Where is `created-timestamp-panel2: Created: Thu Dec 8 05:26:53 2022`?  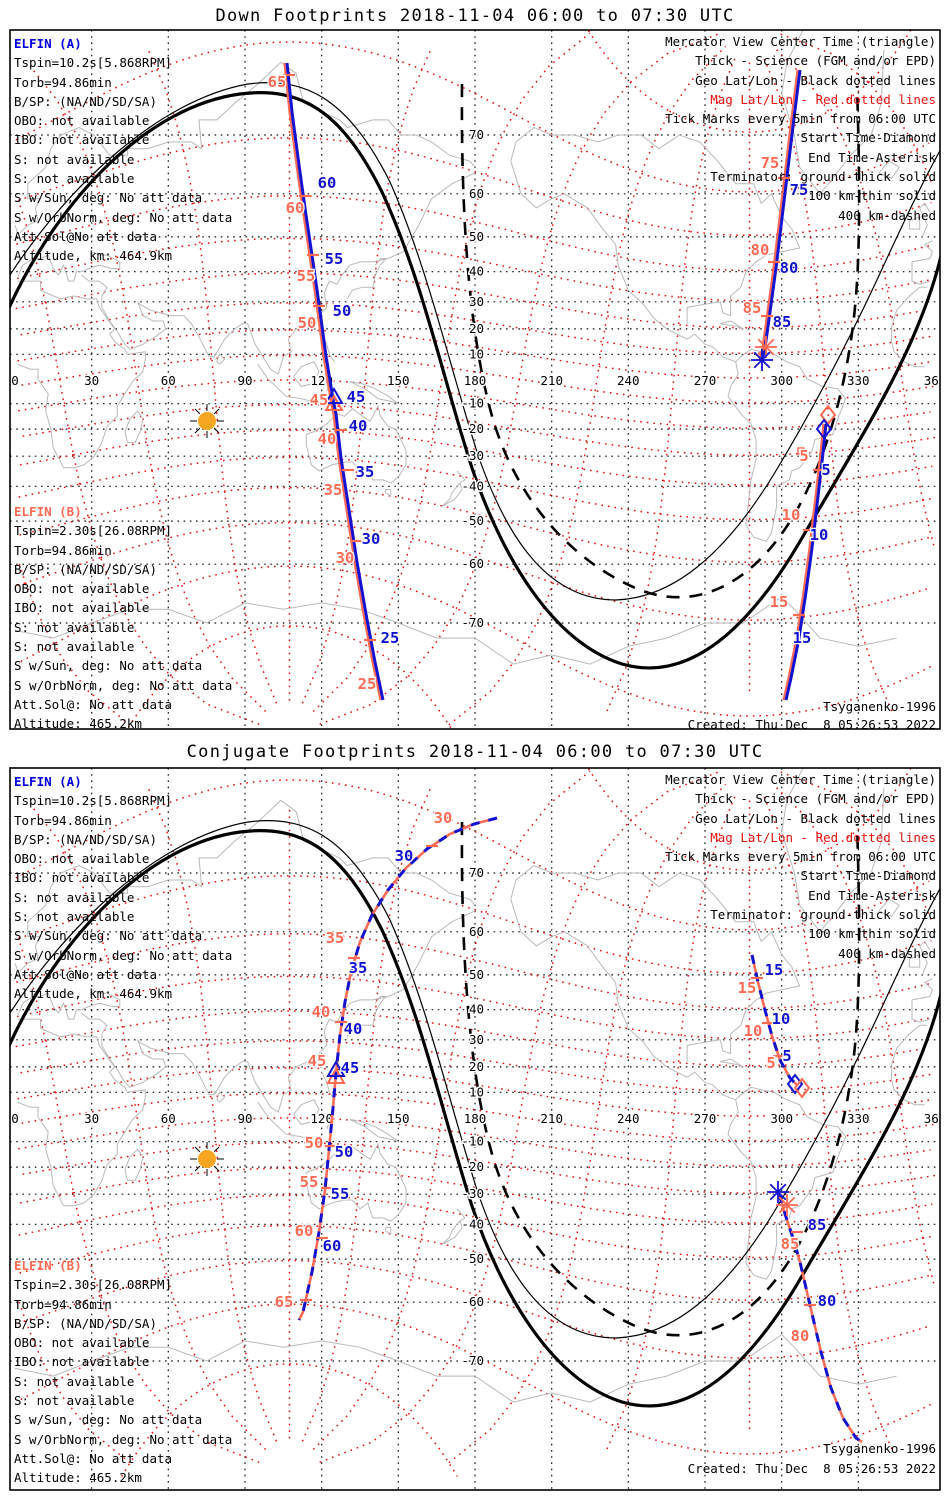 created-timestamp-panel2: Created: Thu Dec 8 05:26:53 2022 is located at coordinates (811, 1468).